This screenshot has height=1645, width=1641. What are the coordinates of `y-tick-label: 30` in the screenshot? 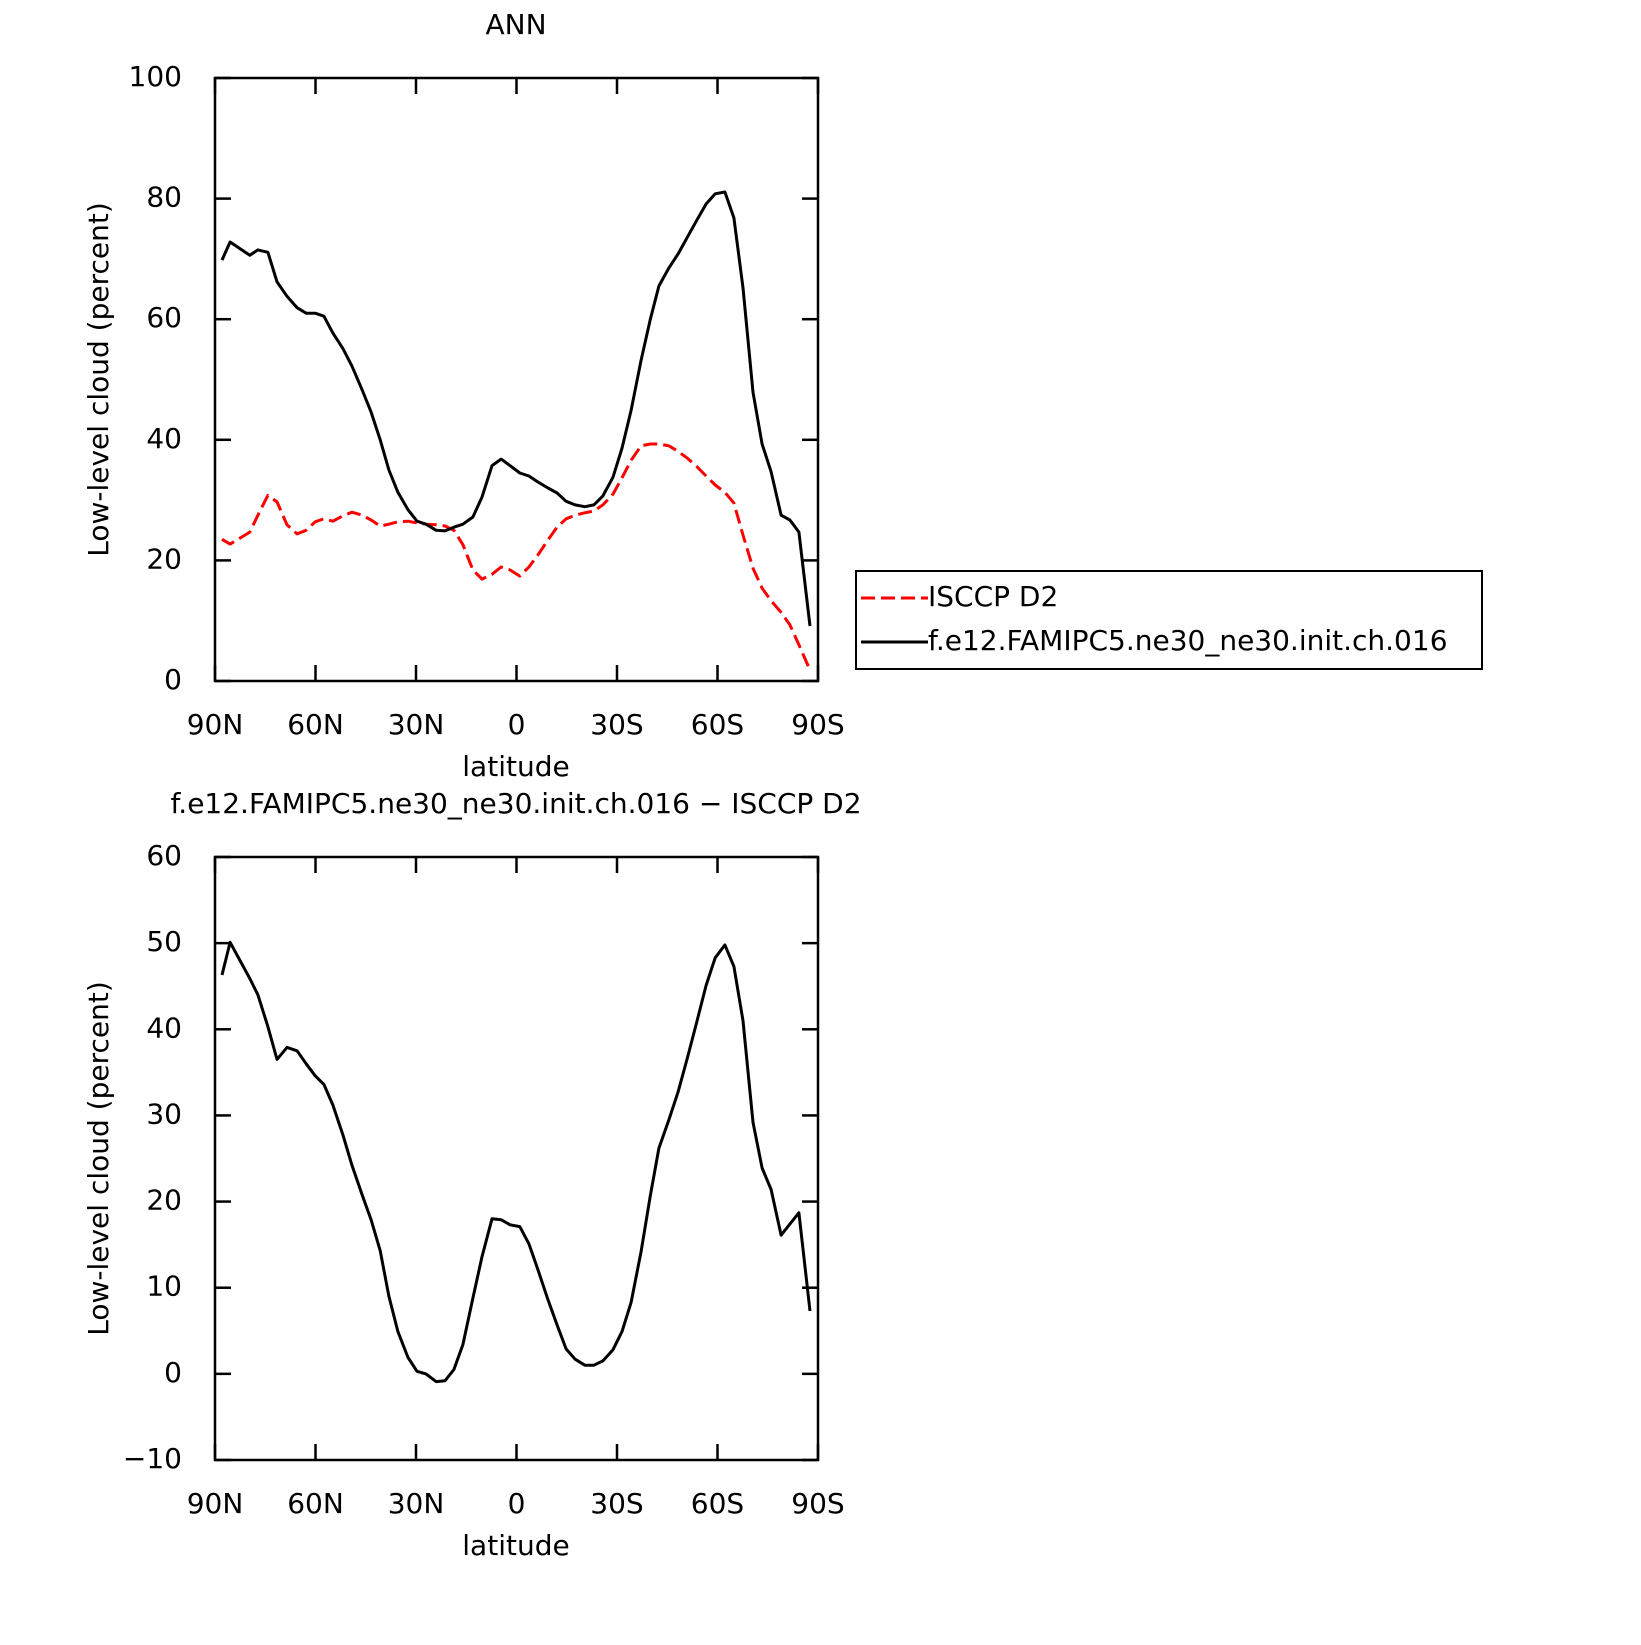 It's located at (164, 1113).